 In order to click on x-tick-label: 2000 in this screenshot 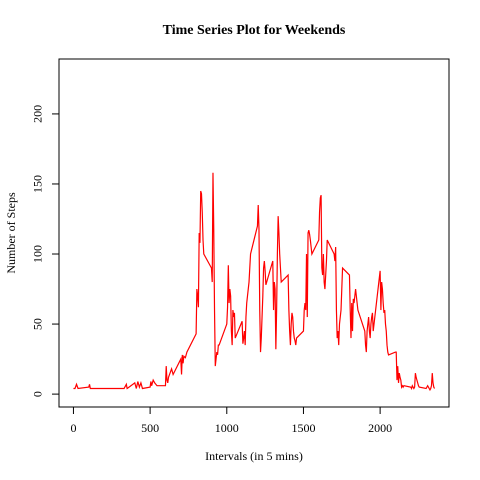, I will do `click(380, 428)`.